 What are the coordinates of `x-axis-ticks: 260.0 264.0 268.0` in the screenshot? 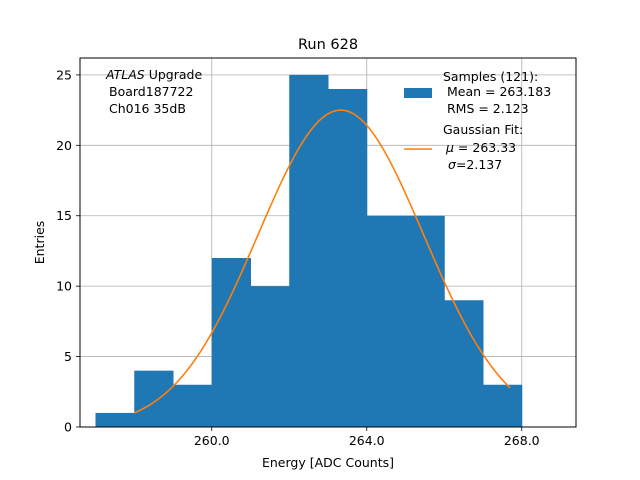 It's located at (367, 437).